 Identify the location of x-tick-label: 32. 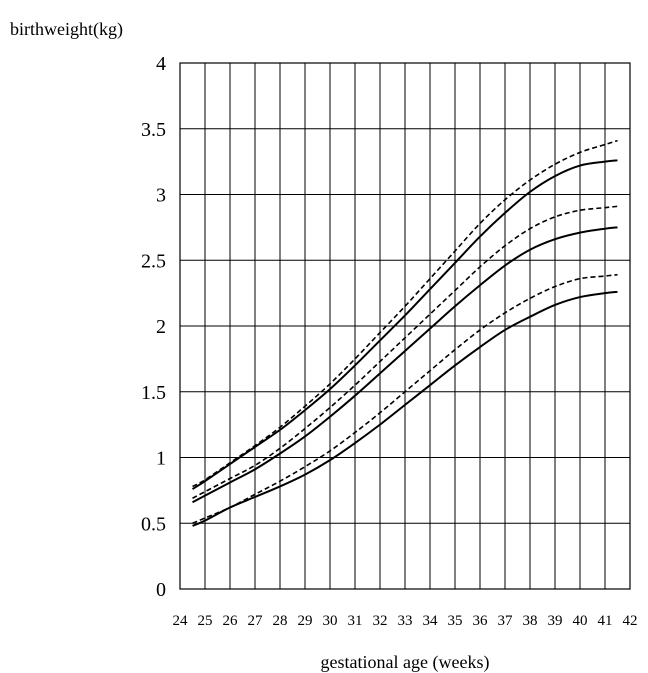
(380, 621).